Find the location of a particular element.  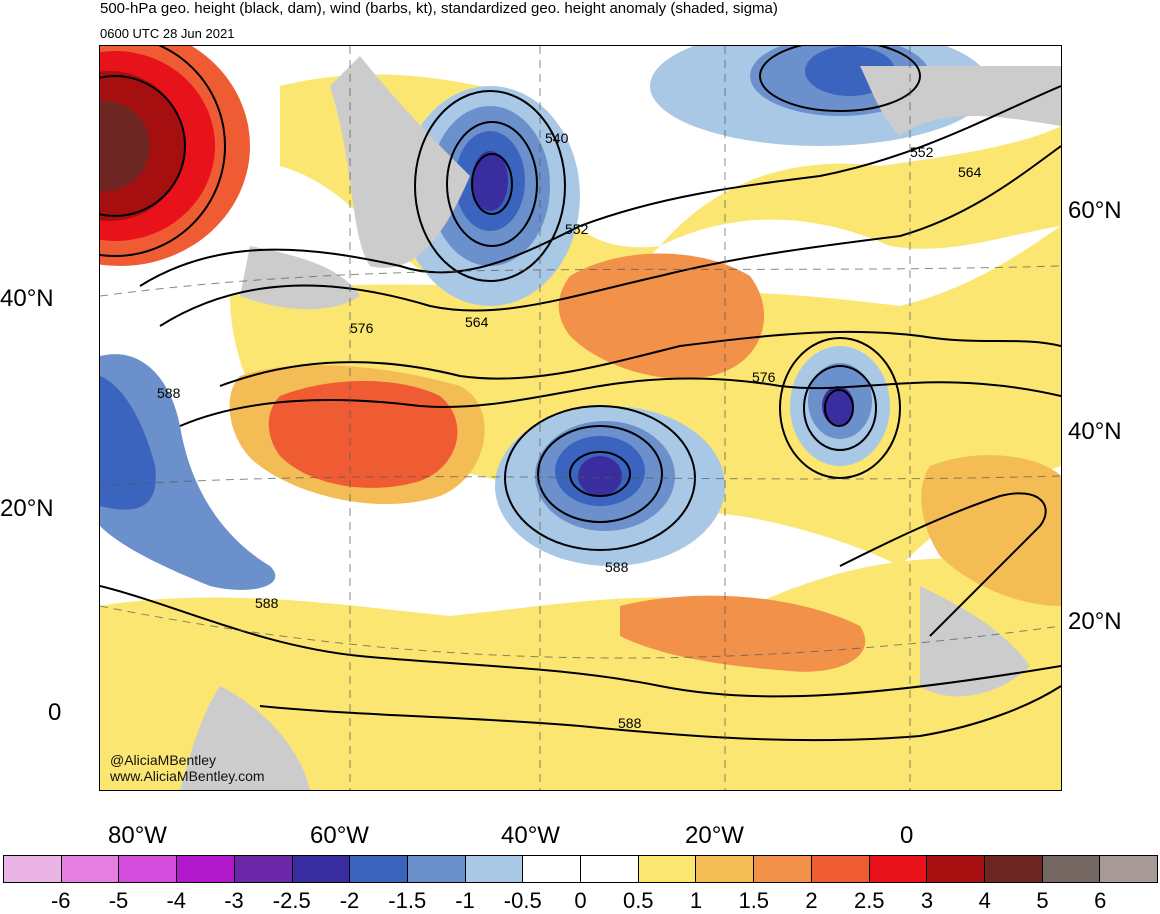

colorbar is located at coordinates (581, 870).